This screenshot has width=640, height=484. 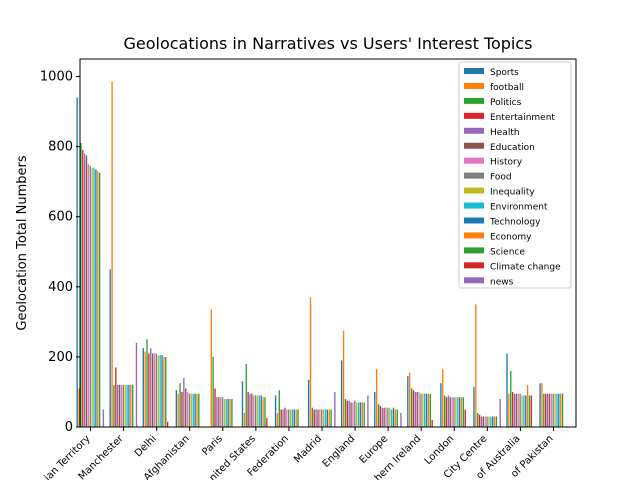 What do you see at coordinates (308, 449) in the screenshot?
I see `x-tick-label: Madrid` at bounding box center [308, 449].